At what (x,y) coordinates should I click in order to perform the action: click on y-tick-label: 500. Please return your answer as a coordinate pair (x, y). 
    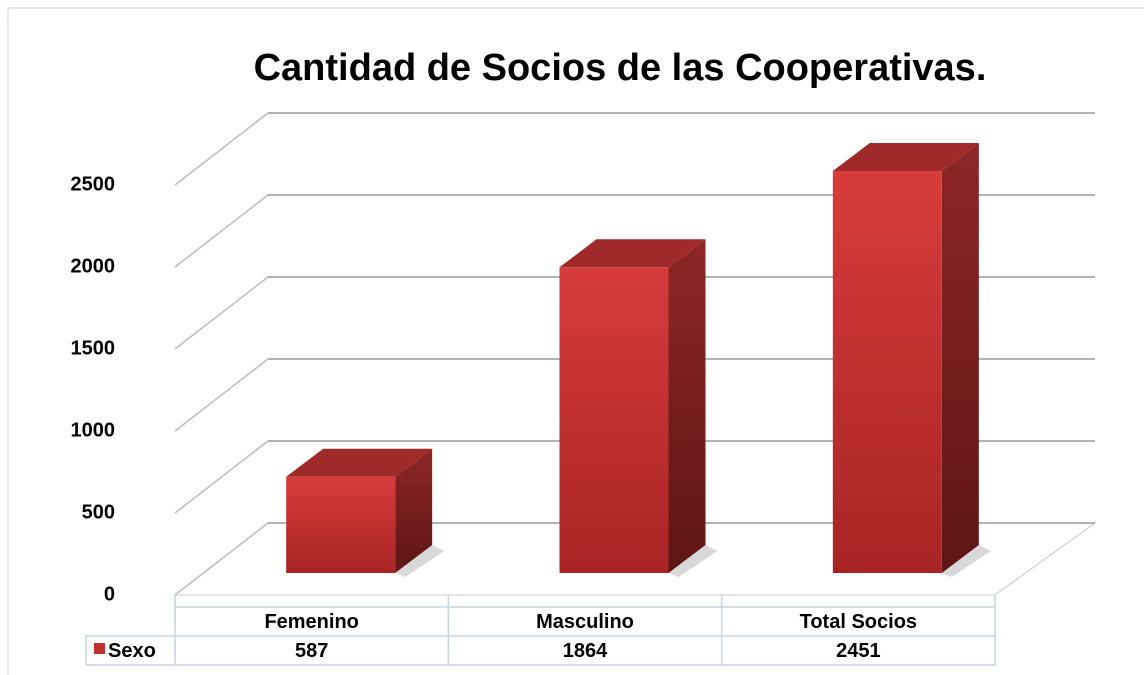
    Looking at the image, I should click on (98, 512).